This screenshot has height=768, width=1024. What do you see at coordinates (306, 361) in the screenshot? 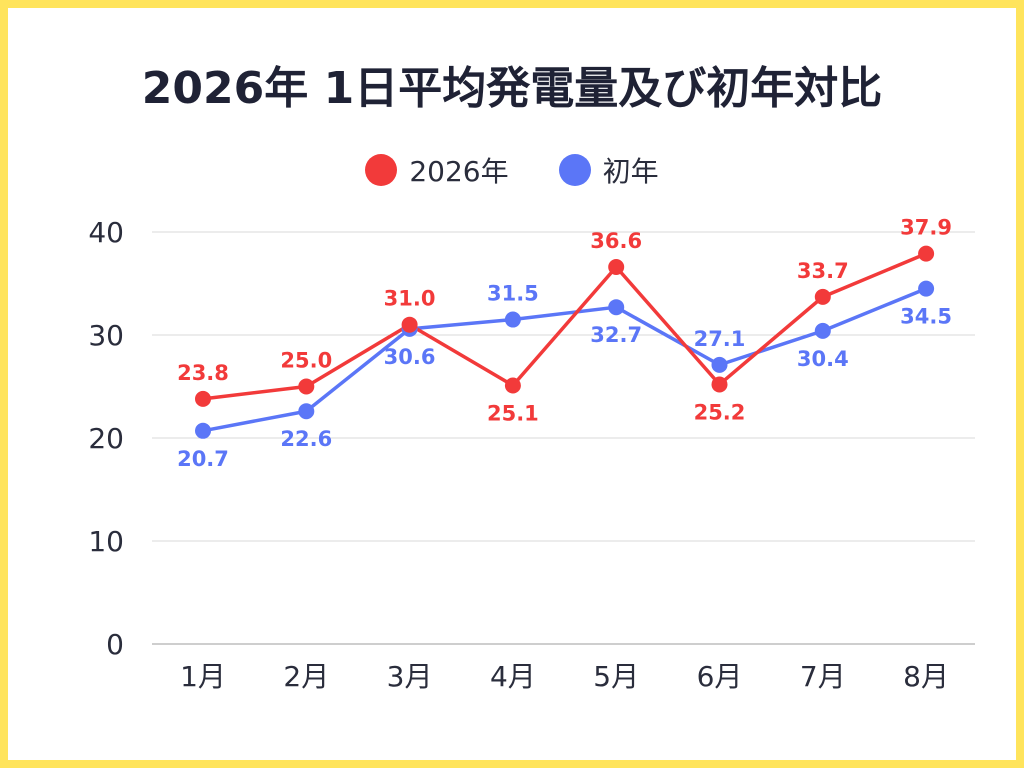
I see `data-label-2026: 25.0` at bounding box center [306, 361].